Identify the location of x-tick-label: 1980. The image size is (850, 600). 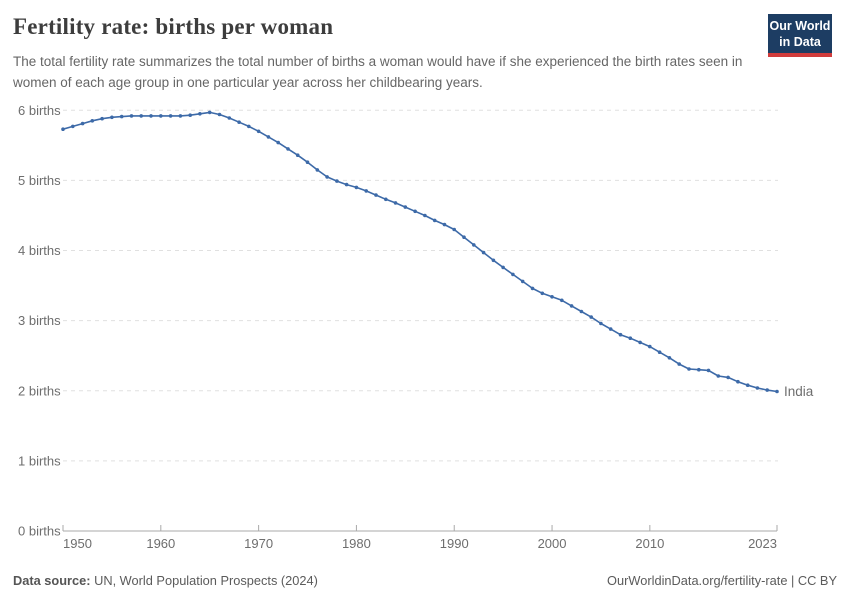
(356, 543).